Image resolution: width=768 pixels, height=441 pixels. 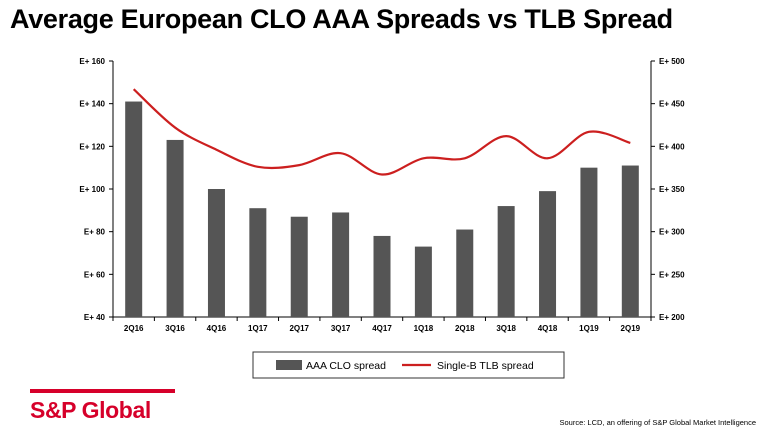 What do you see at coordinates (424, 328) in the screenshot?
I see `x-tick-label: 1Q18` at bounding box center [424, 328].